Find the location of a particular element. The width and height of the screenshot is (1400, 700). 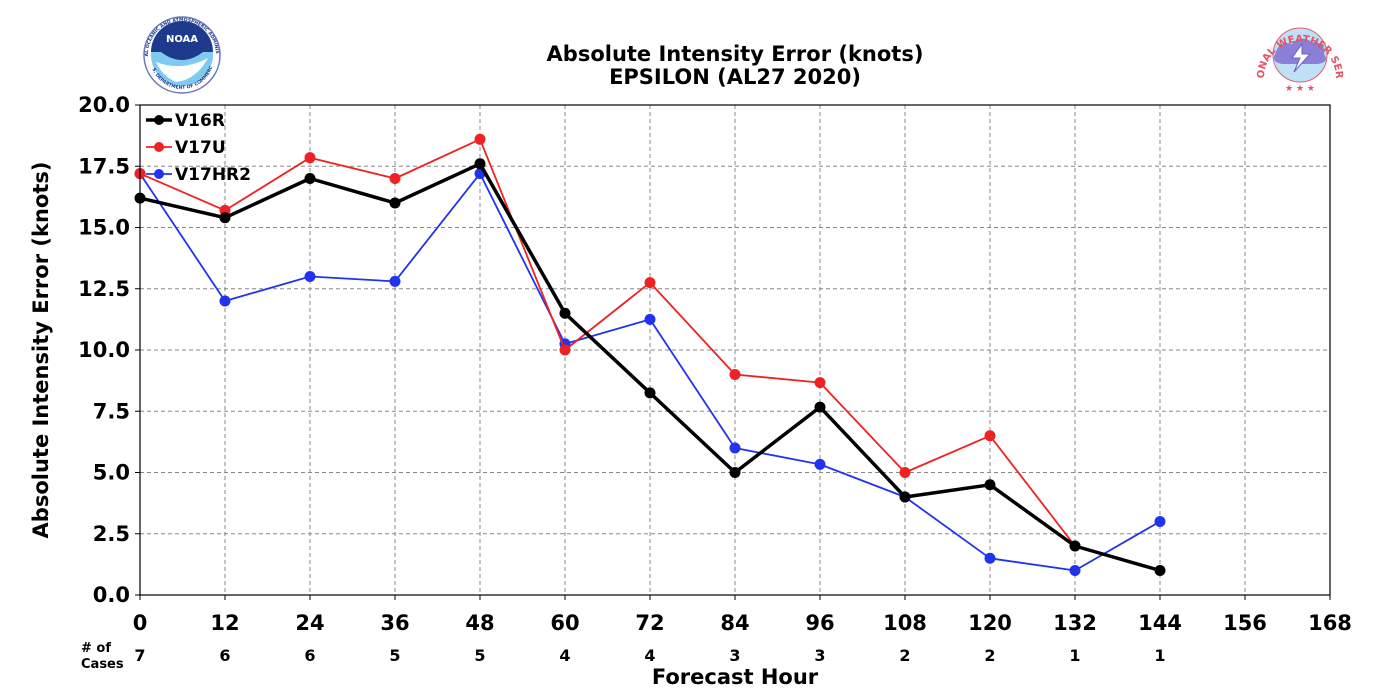

y-tick-label: 17.5 is located at coordinates (104, 166).